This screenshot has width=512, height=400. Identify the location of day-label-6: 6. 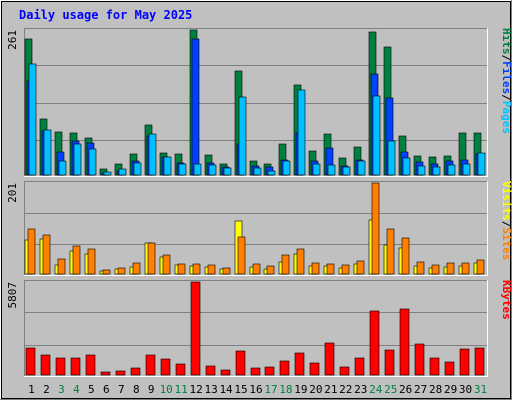
(106, 389).